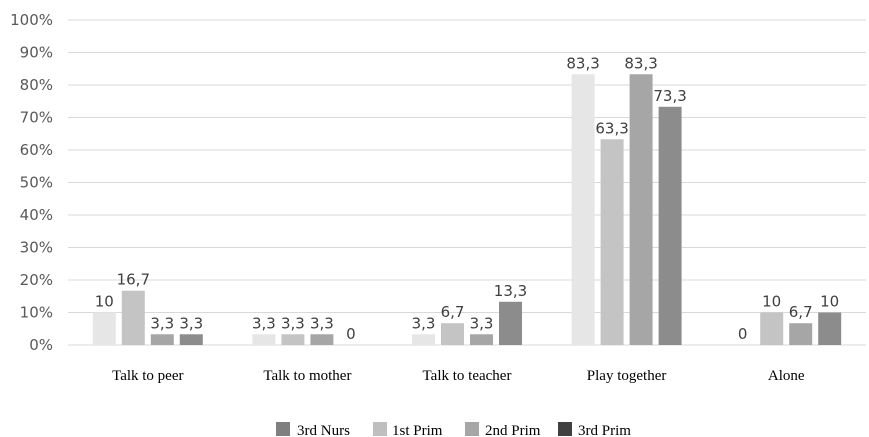  I want to click on category-label: Talk to peer, so click(147, 376).